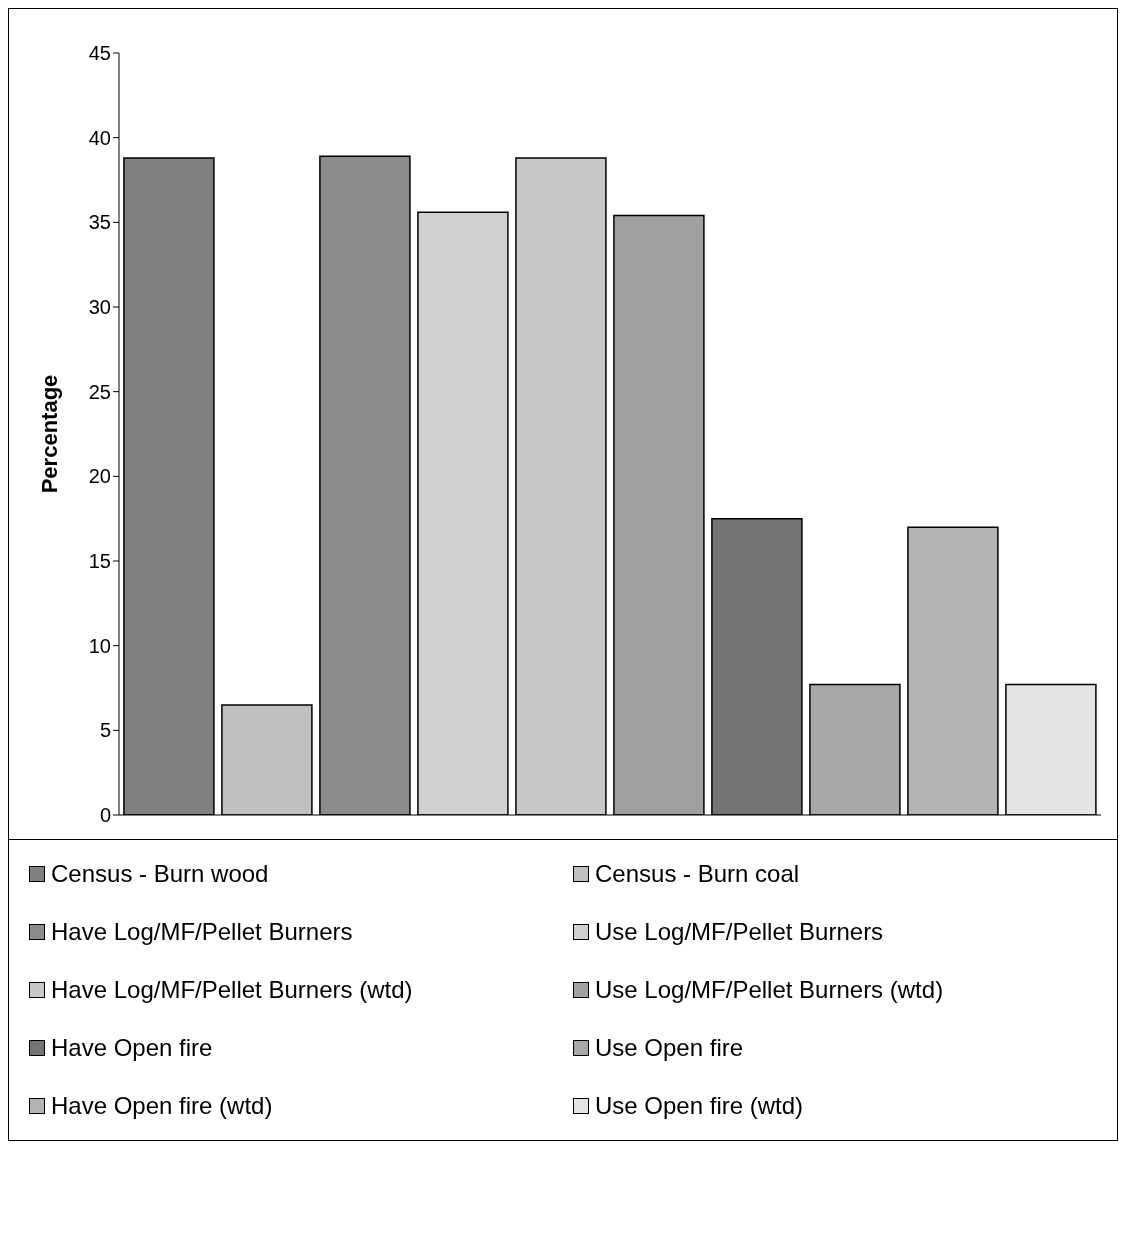 This screenshot has width=1126, height=1258. What do you see at coordinates (99, 307) in the screenshot?
I see `y-tick-label: 30` at bounding box center [99, 307].